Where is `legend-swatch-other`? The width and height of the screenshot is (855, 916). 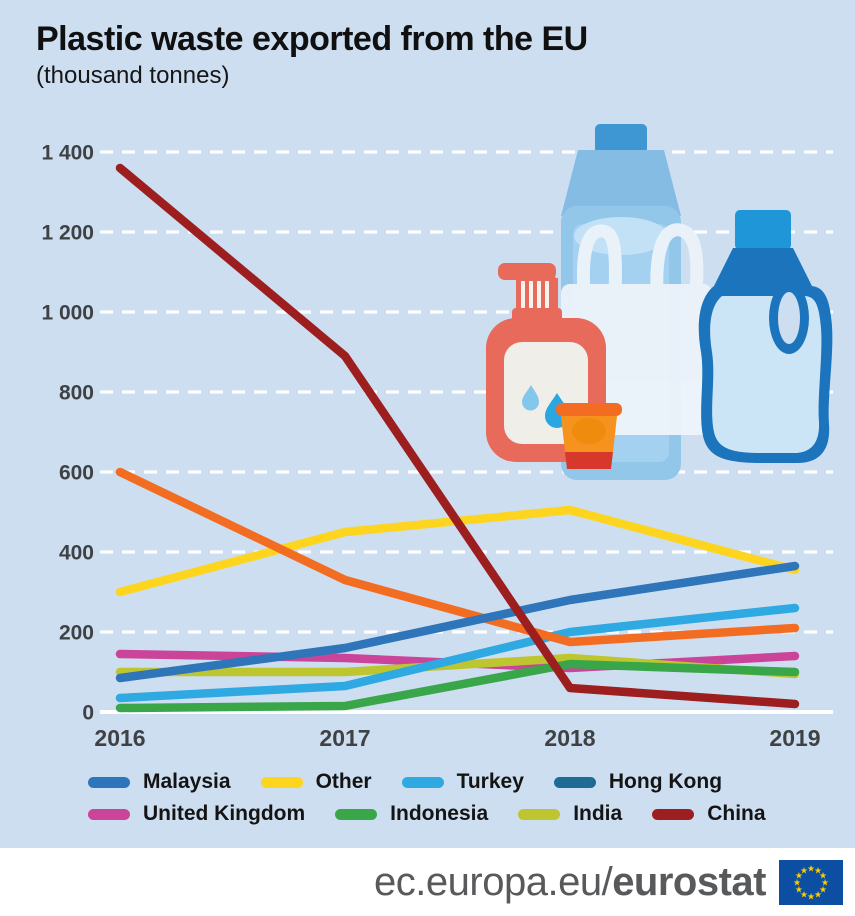
legend-swatch-other is located at coordinates (281, 782).